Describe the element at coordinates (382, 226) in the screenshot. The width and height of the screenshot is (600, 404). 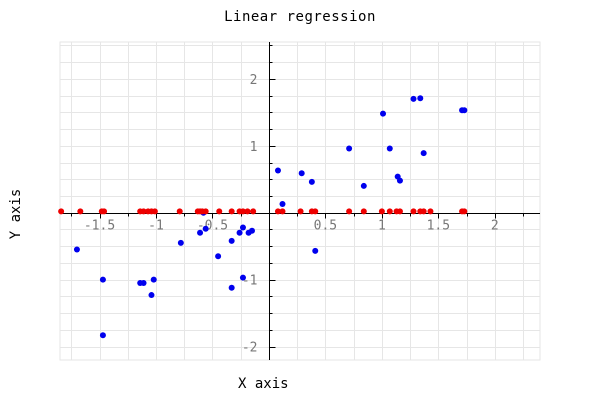
I see `x-tick-label: 1` at that location.